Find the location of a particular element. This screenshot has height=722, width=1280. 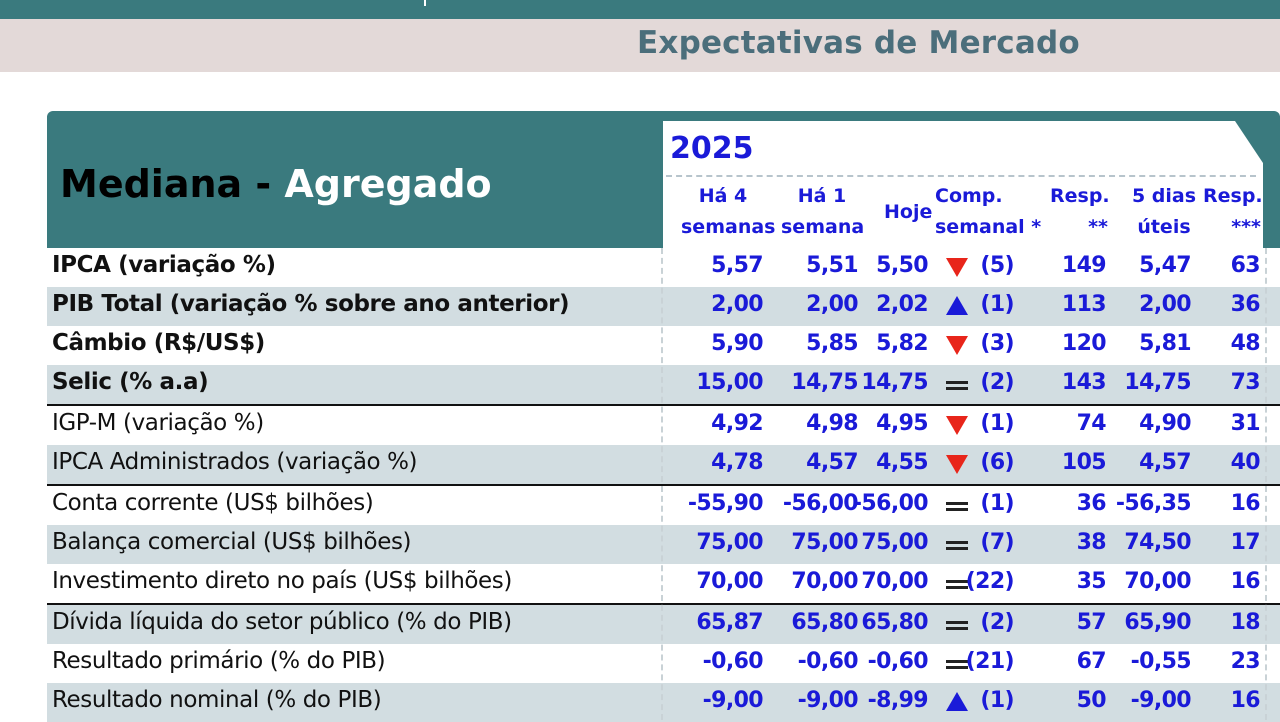

value-5-days: 5,47 is located at coordinates (1165, 265).